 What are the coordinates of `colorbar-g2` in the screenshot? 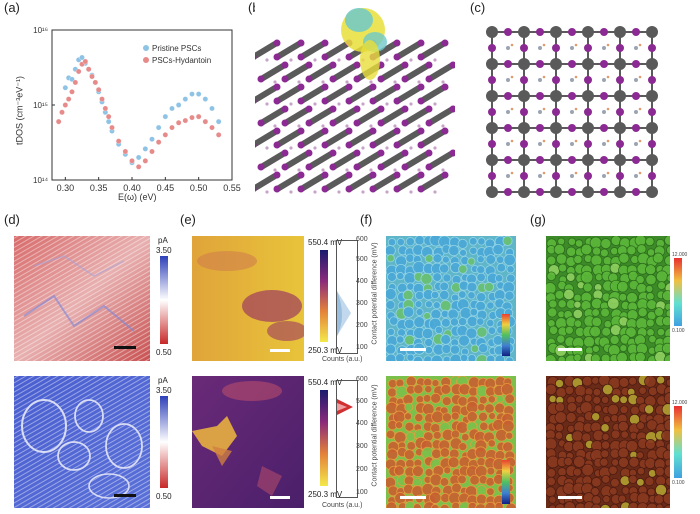 It's located at (678, 442).